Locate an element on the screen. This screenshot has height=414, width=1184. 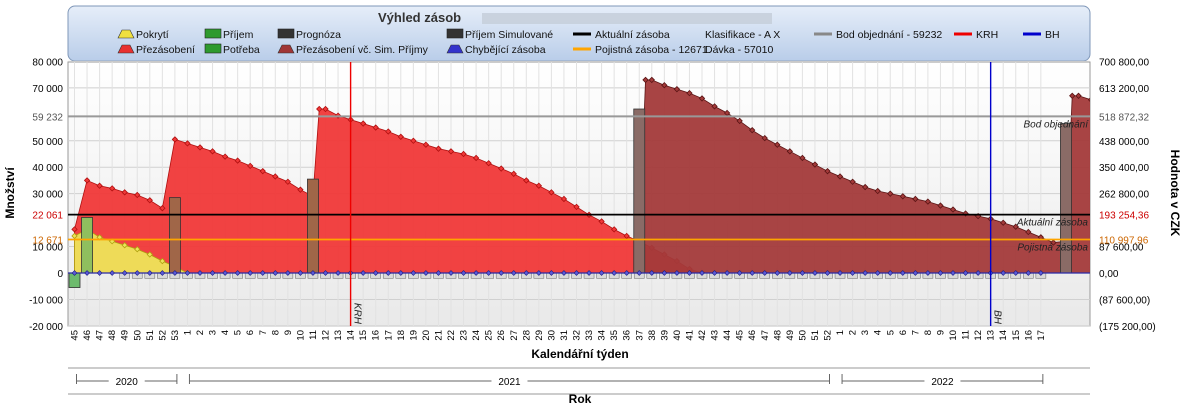
ref-label: Bod objednání is located at coordinates (1056, 124).